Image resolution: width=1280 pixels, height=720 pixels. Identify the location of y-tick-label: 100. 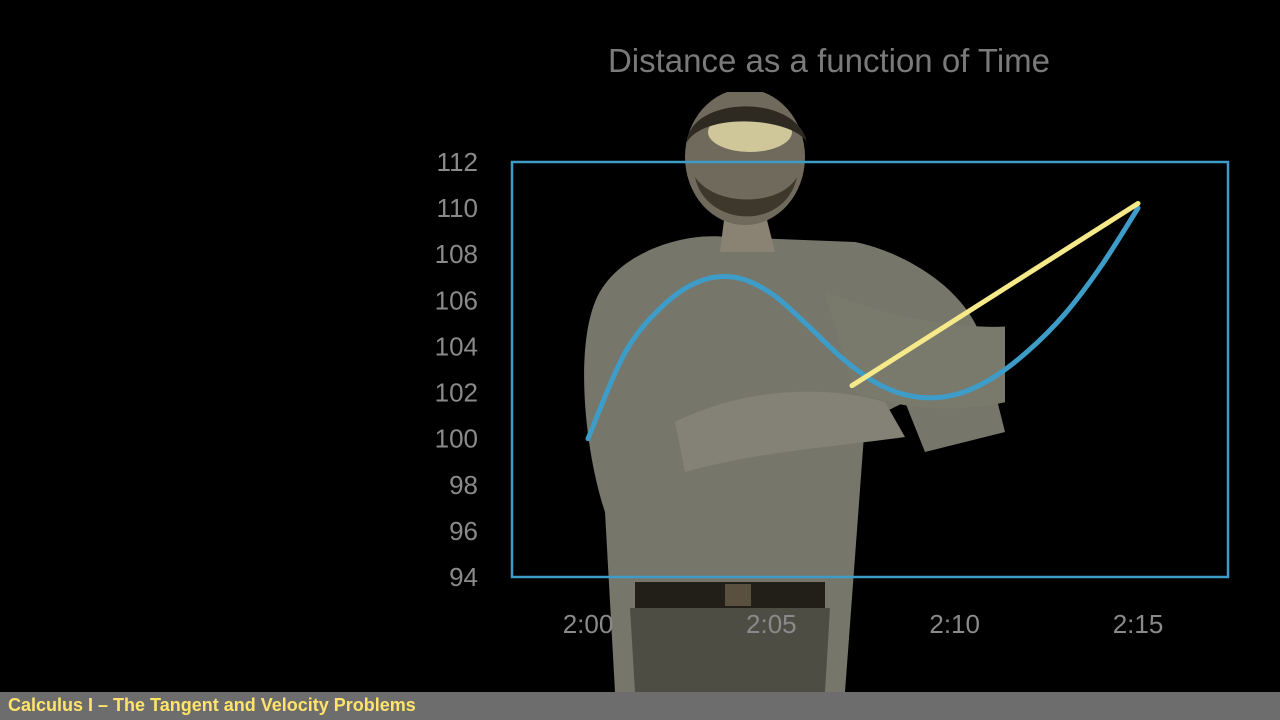
(456, 439).